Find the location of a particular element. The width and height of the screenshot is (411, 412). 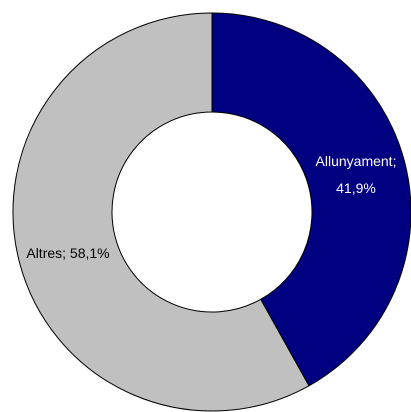

data-label: Altres; 58,1% is located at coordinates (68, 253).